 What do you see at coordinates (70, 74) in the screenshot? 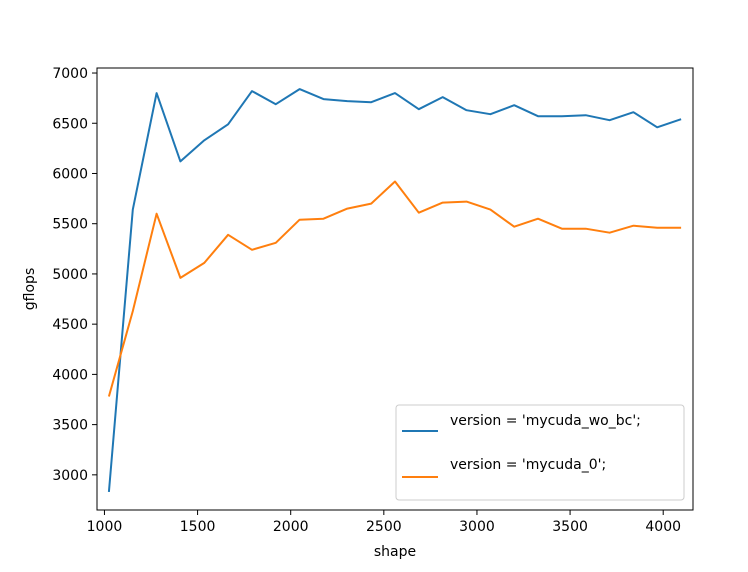
I see `y-tick-label: 7000` at bounding box center [70, 74].